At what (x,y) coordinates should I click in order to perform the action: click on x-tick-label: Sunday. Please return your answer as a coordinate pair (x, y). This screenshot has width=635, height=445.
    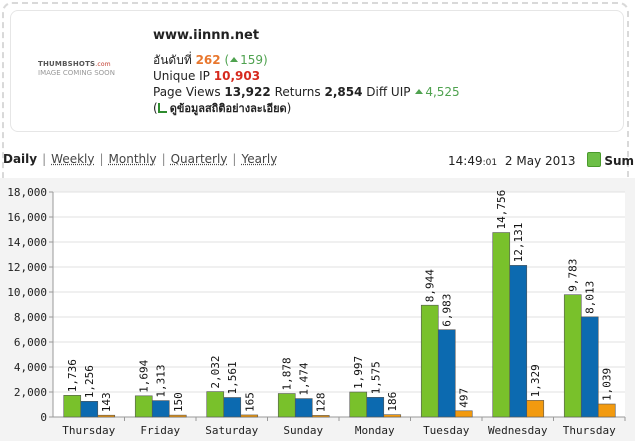
    Looking at the image, I should click on (303, 430).